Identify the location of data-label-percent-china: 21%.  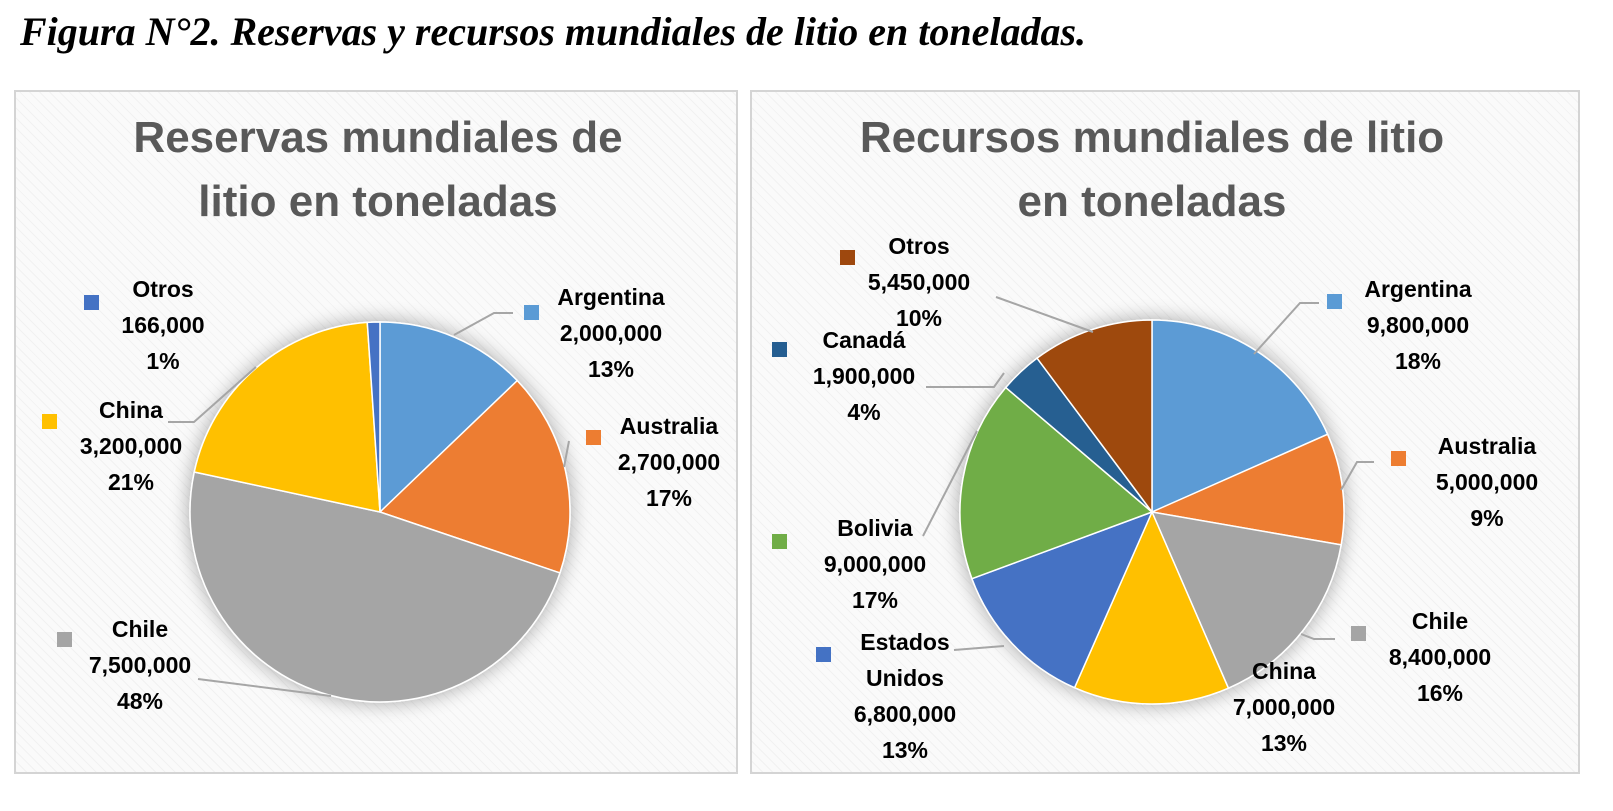
(131, 482).